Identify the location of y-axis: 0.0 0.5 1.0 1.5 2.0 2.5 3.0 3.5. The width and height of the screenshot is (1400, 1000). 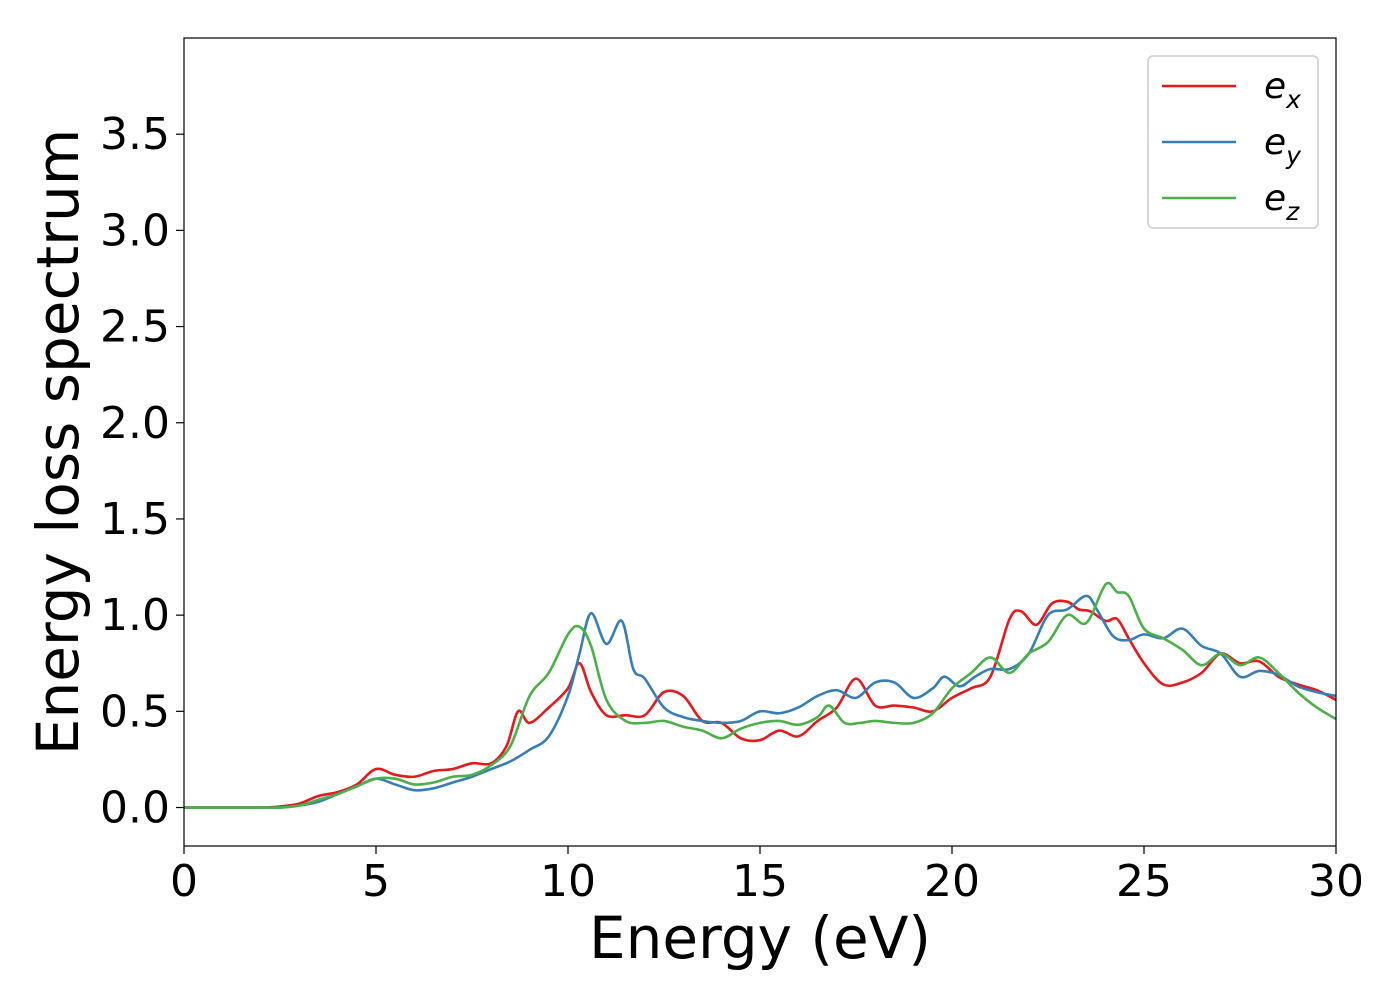
(142, 471).